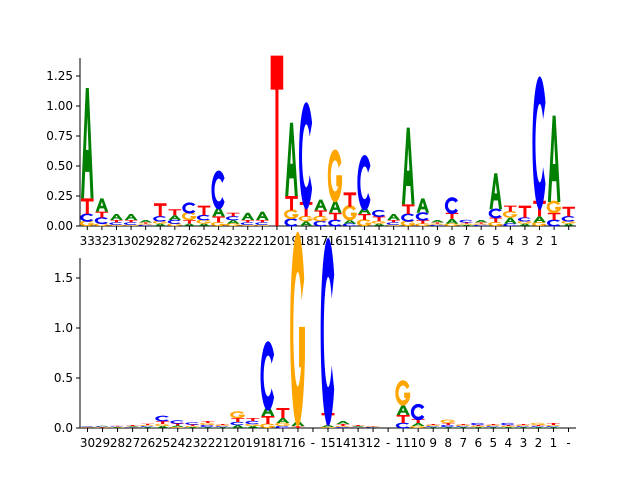 This screenshot has height=480, width=640. I want to click on x-tick-label: 32, so click(101, 241).